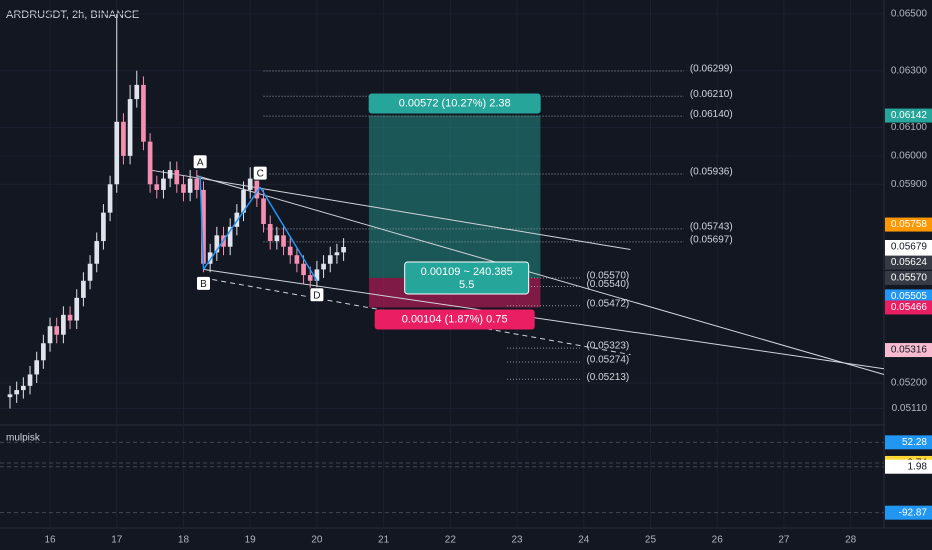 Image resolution: width=932 pixels, height=550 pixels. What do you see at coordinates (909, 383) in the screenshot?
I see `y-tick-label: 0.05200` at bounding box center [909, 383].